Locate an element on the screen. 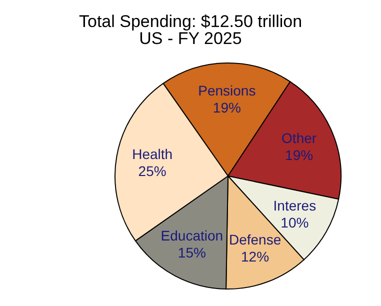 The image size is (381, 306). slice-label: Pensions is located at coordinates (227, 90).